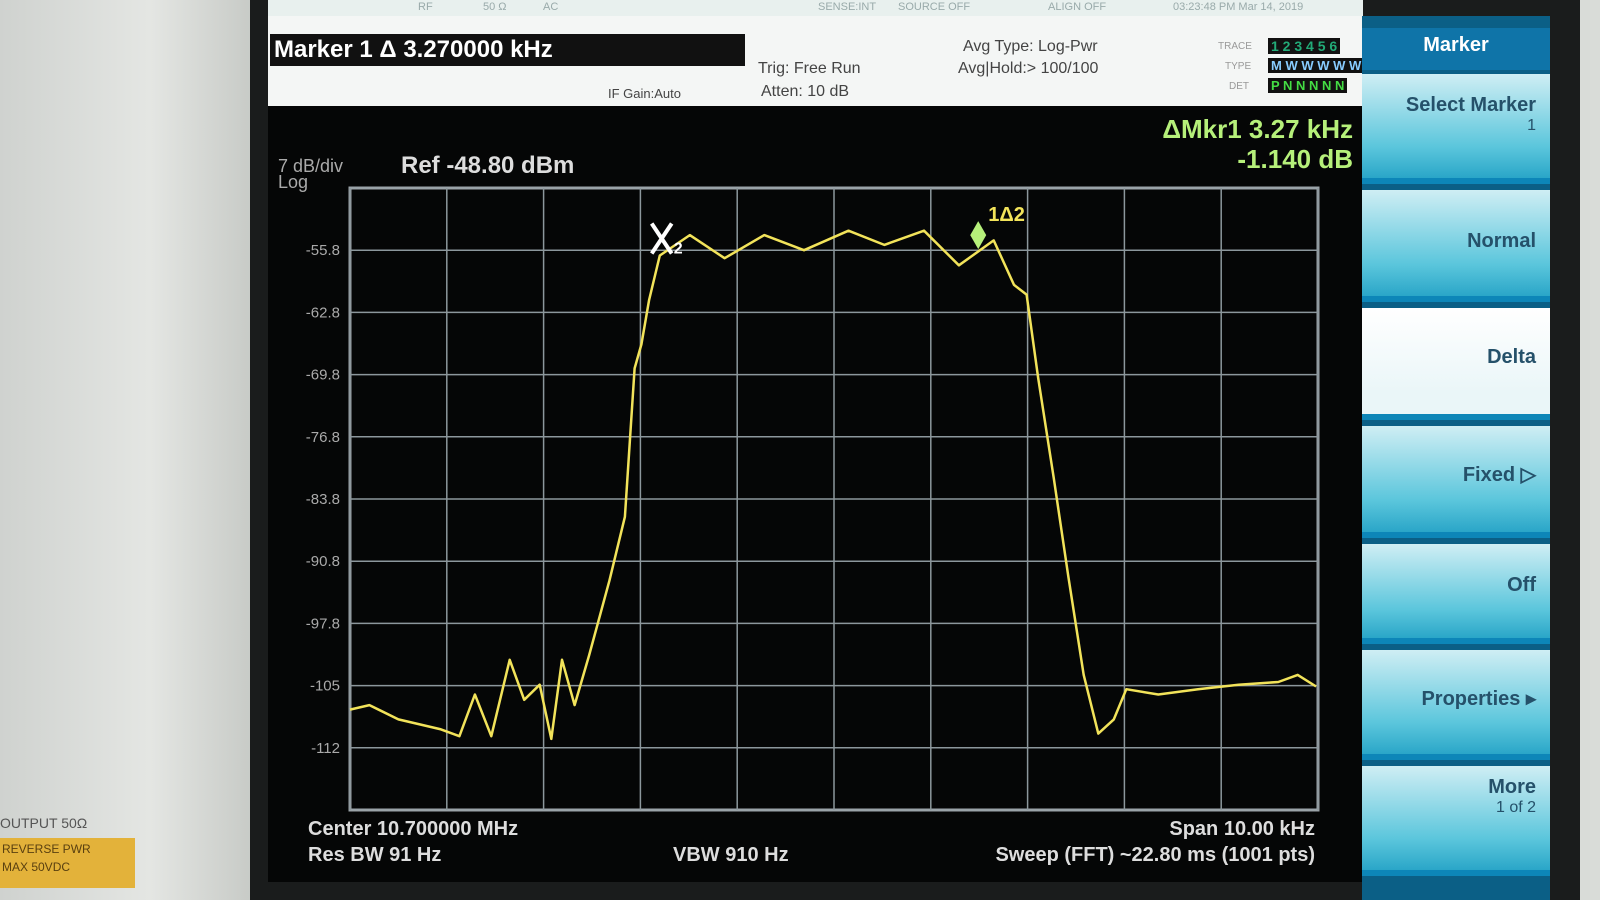  What do you see at coordinates (1238, 66) in the screenshot?
I see `setting-text: TYPE` at bounding box center [1238, 66].